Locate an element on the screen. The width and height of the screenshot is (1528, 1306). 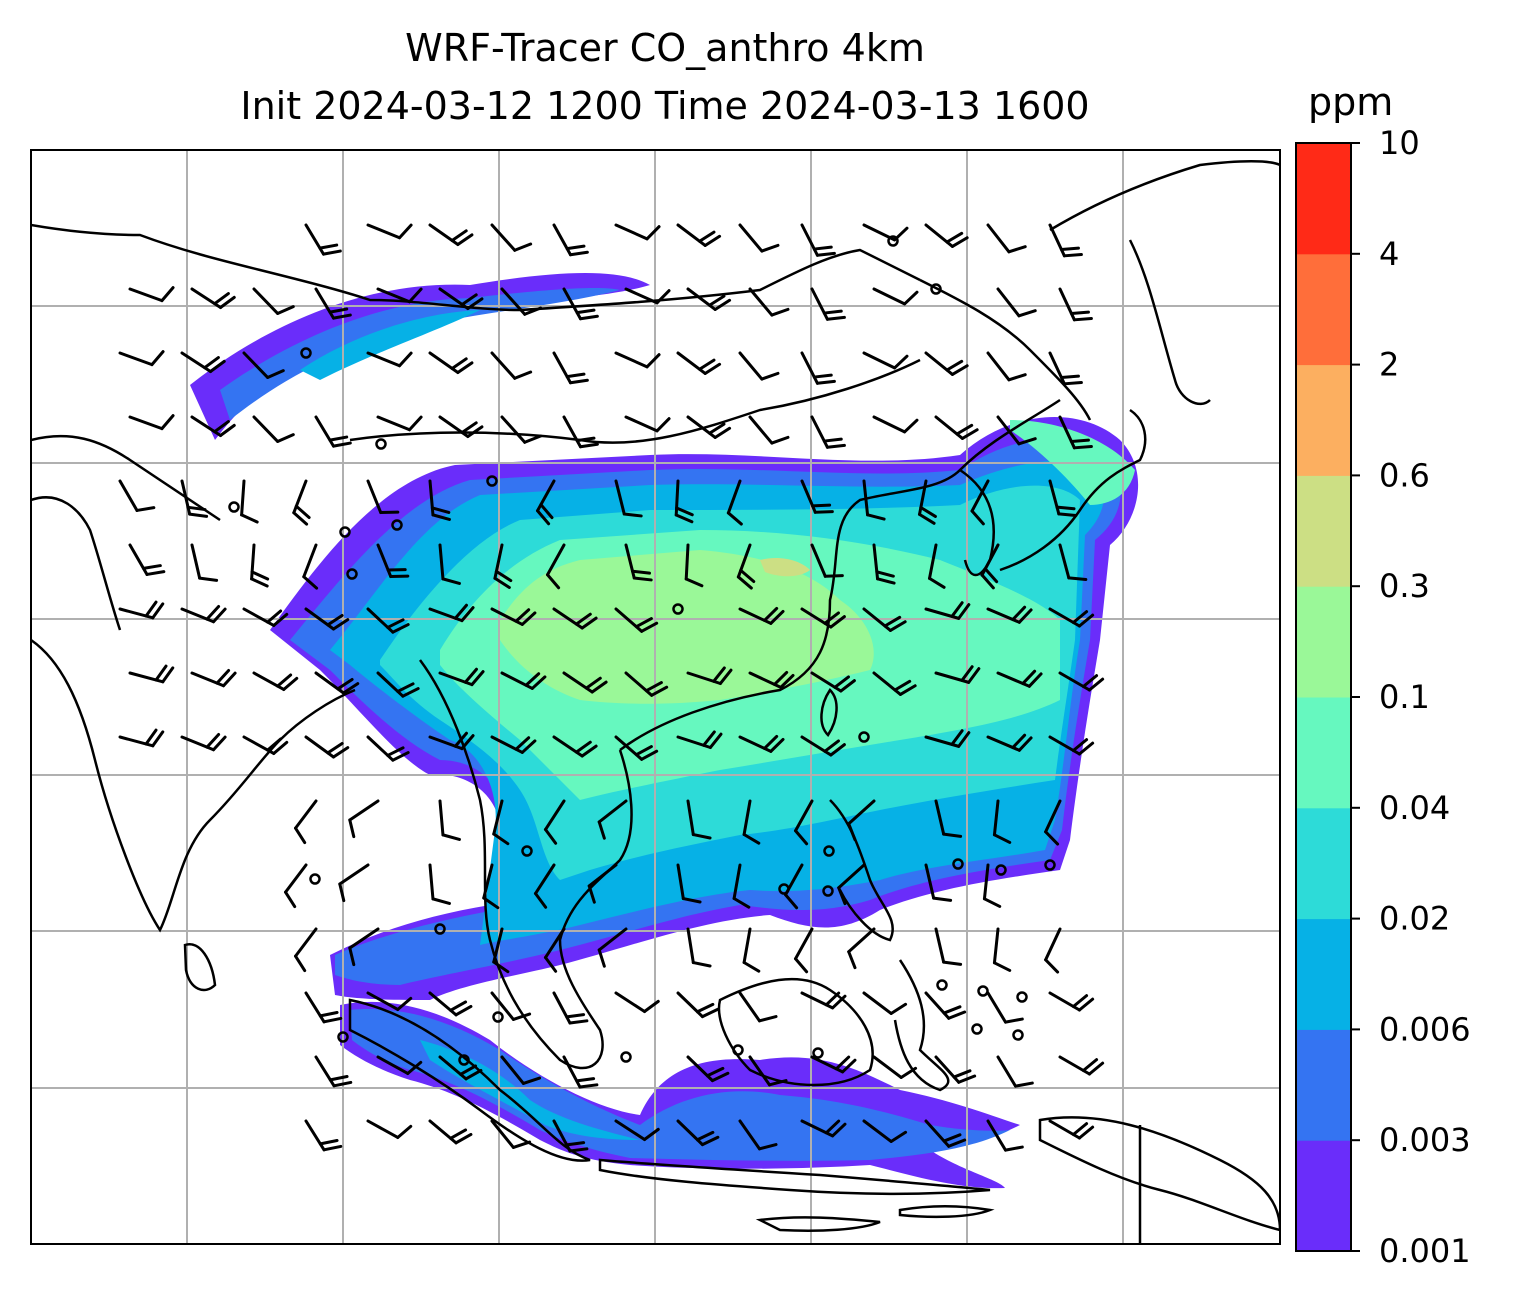
colorbar-tick-label: 10 is located at coordinates (1399, 143).